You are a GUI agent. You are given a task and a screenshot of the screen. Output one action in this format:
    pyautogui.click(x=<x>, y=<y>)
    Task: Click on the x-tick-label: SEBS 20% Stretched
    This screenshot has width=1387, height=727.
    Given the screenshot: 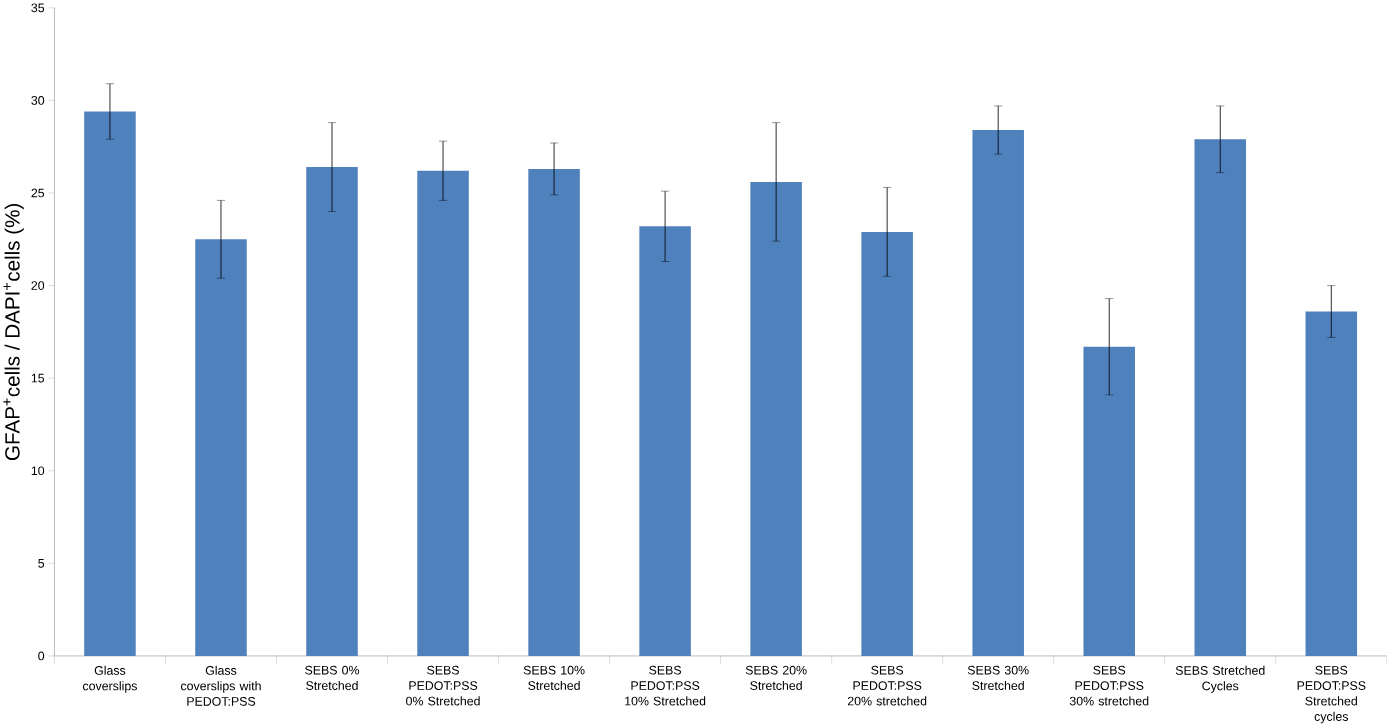 What is the action you would take?
    pyautogui.click(x=776, y=678)
    